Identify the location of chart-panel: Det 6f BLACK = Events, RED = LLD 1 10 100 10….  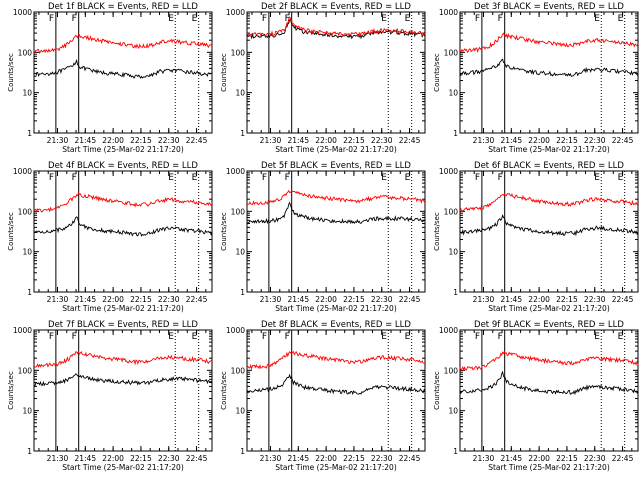
(536, 237).